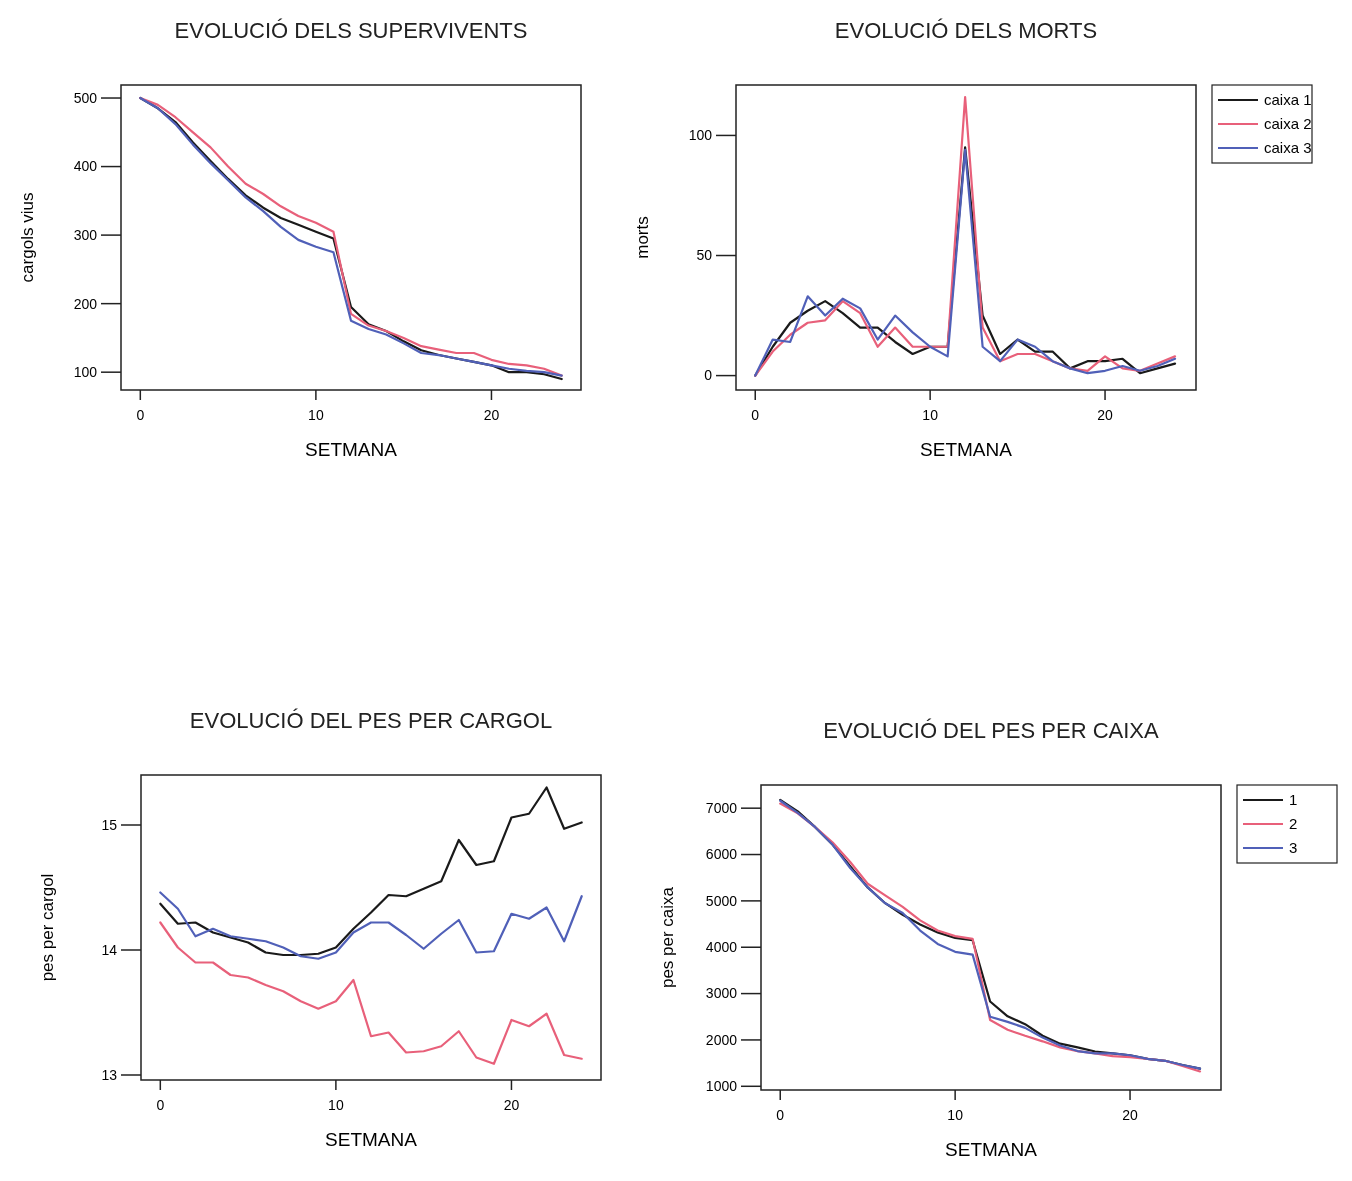 The image size is (1352, 1181). I want to click on y-tick-label: 15, so click(109, 824).